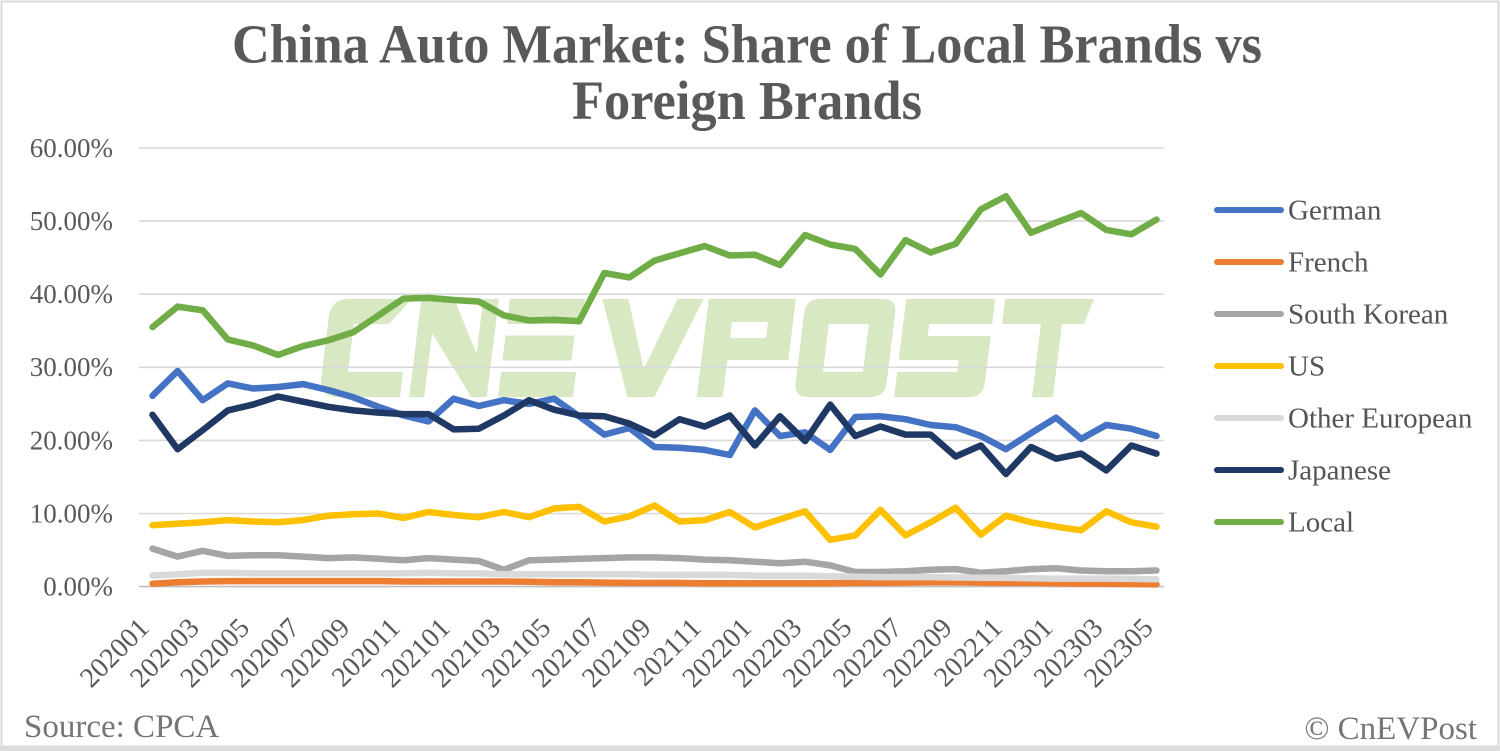  I want to click on svg-text: 10.00%, so click(71, 513).